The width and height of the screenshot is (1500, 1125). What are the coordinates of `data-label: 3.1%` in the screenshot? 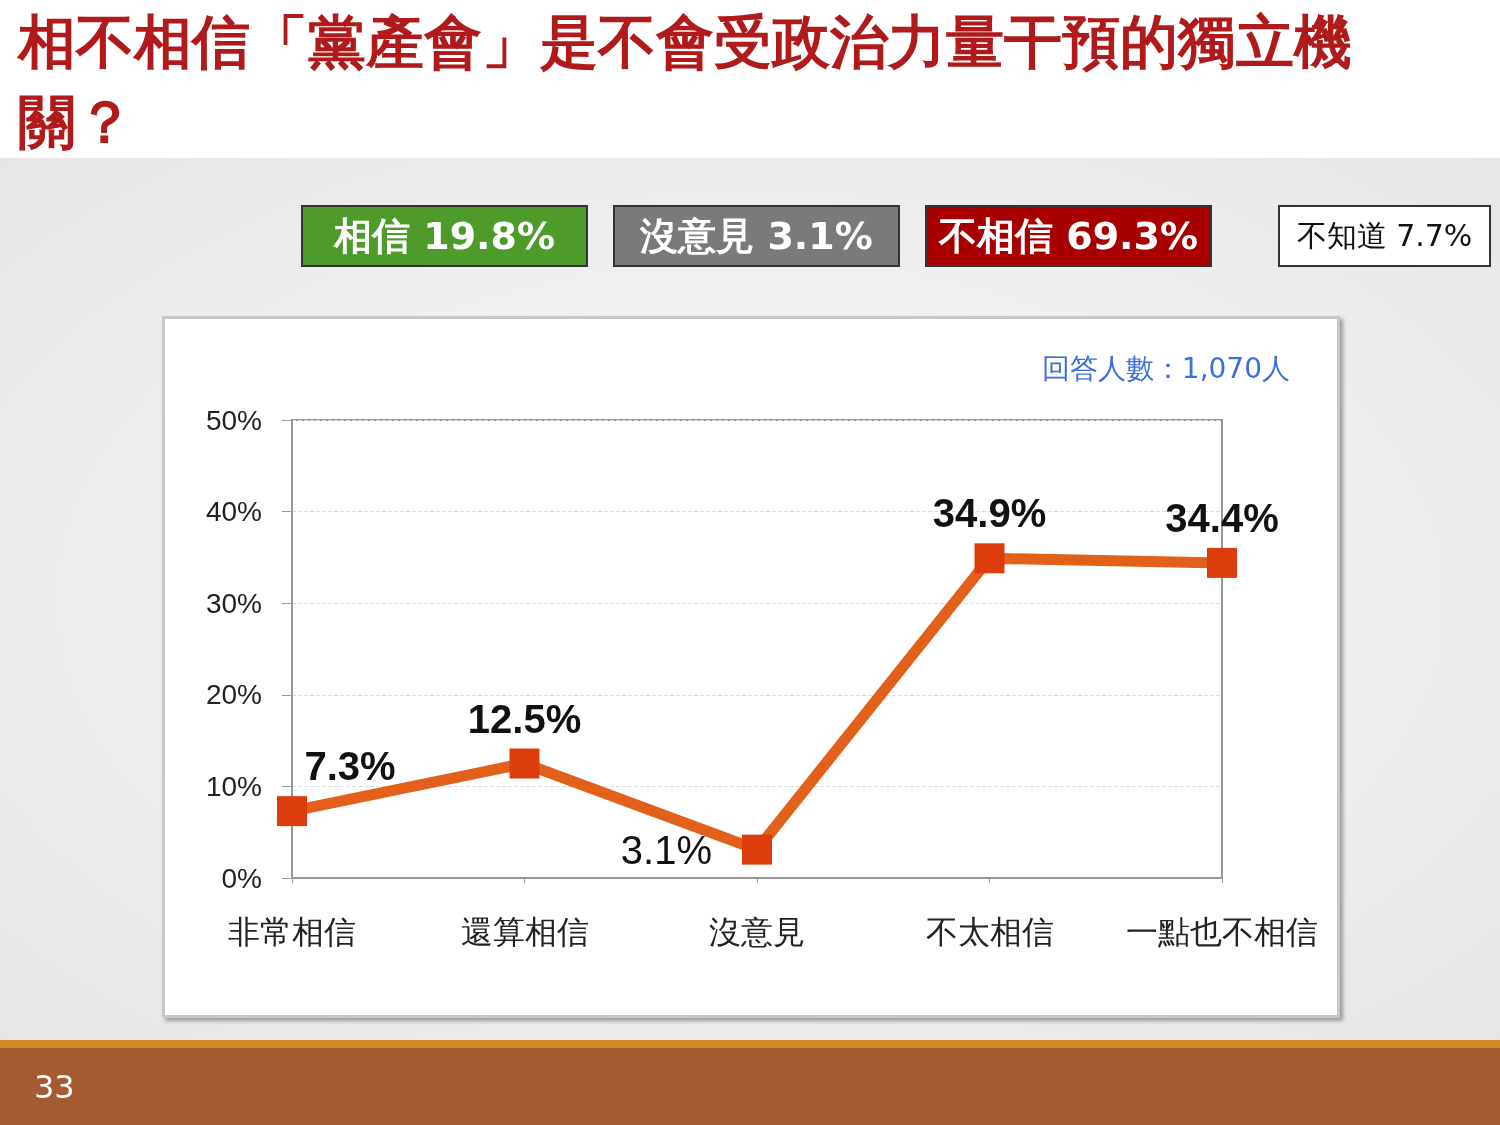 It's located at (666, 849).